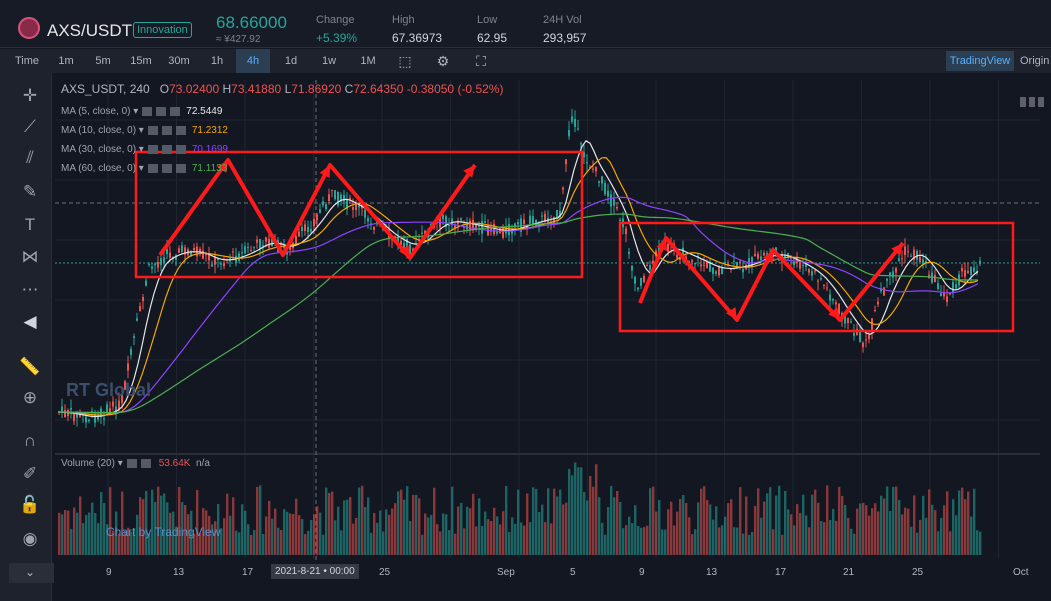 This screenshot has width=1051, height=601. What do you see at coordinates (30, 256) in the screenshot?
I see `pattern-icon: ⋈` at bounding box center [30, 256].